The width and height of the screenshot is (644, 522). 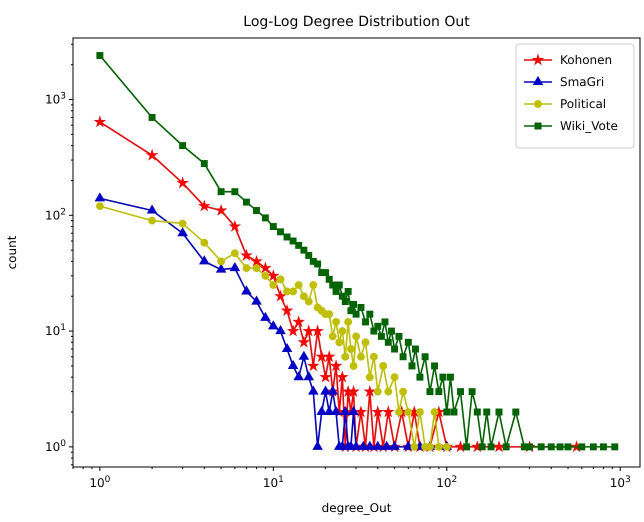 What do you see at coordinates (273, 482) in the screenshot?
I see `x-tick-label: 10$^{1}$` at bounding box center [273, 482].